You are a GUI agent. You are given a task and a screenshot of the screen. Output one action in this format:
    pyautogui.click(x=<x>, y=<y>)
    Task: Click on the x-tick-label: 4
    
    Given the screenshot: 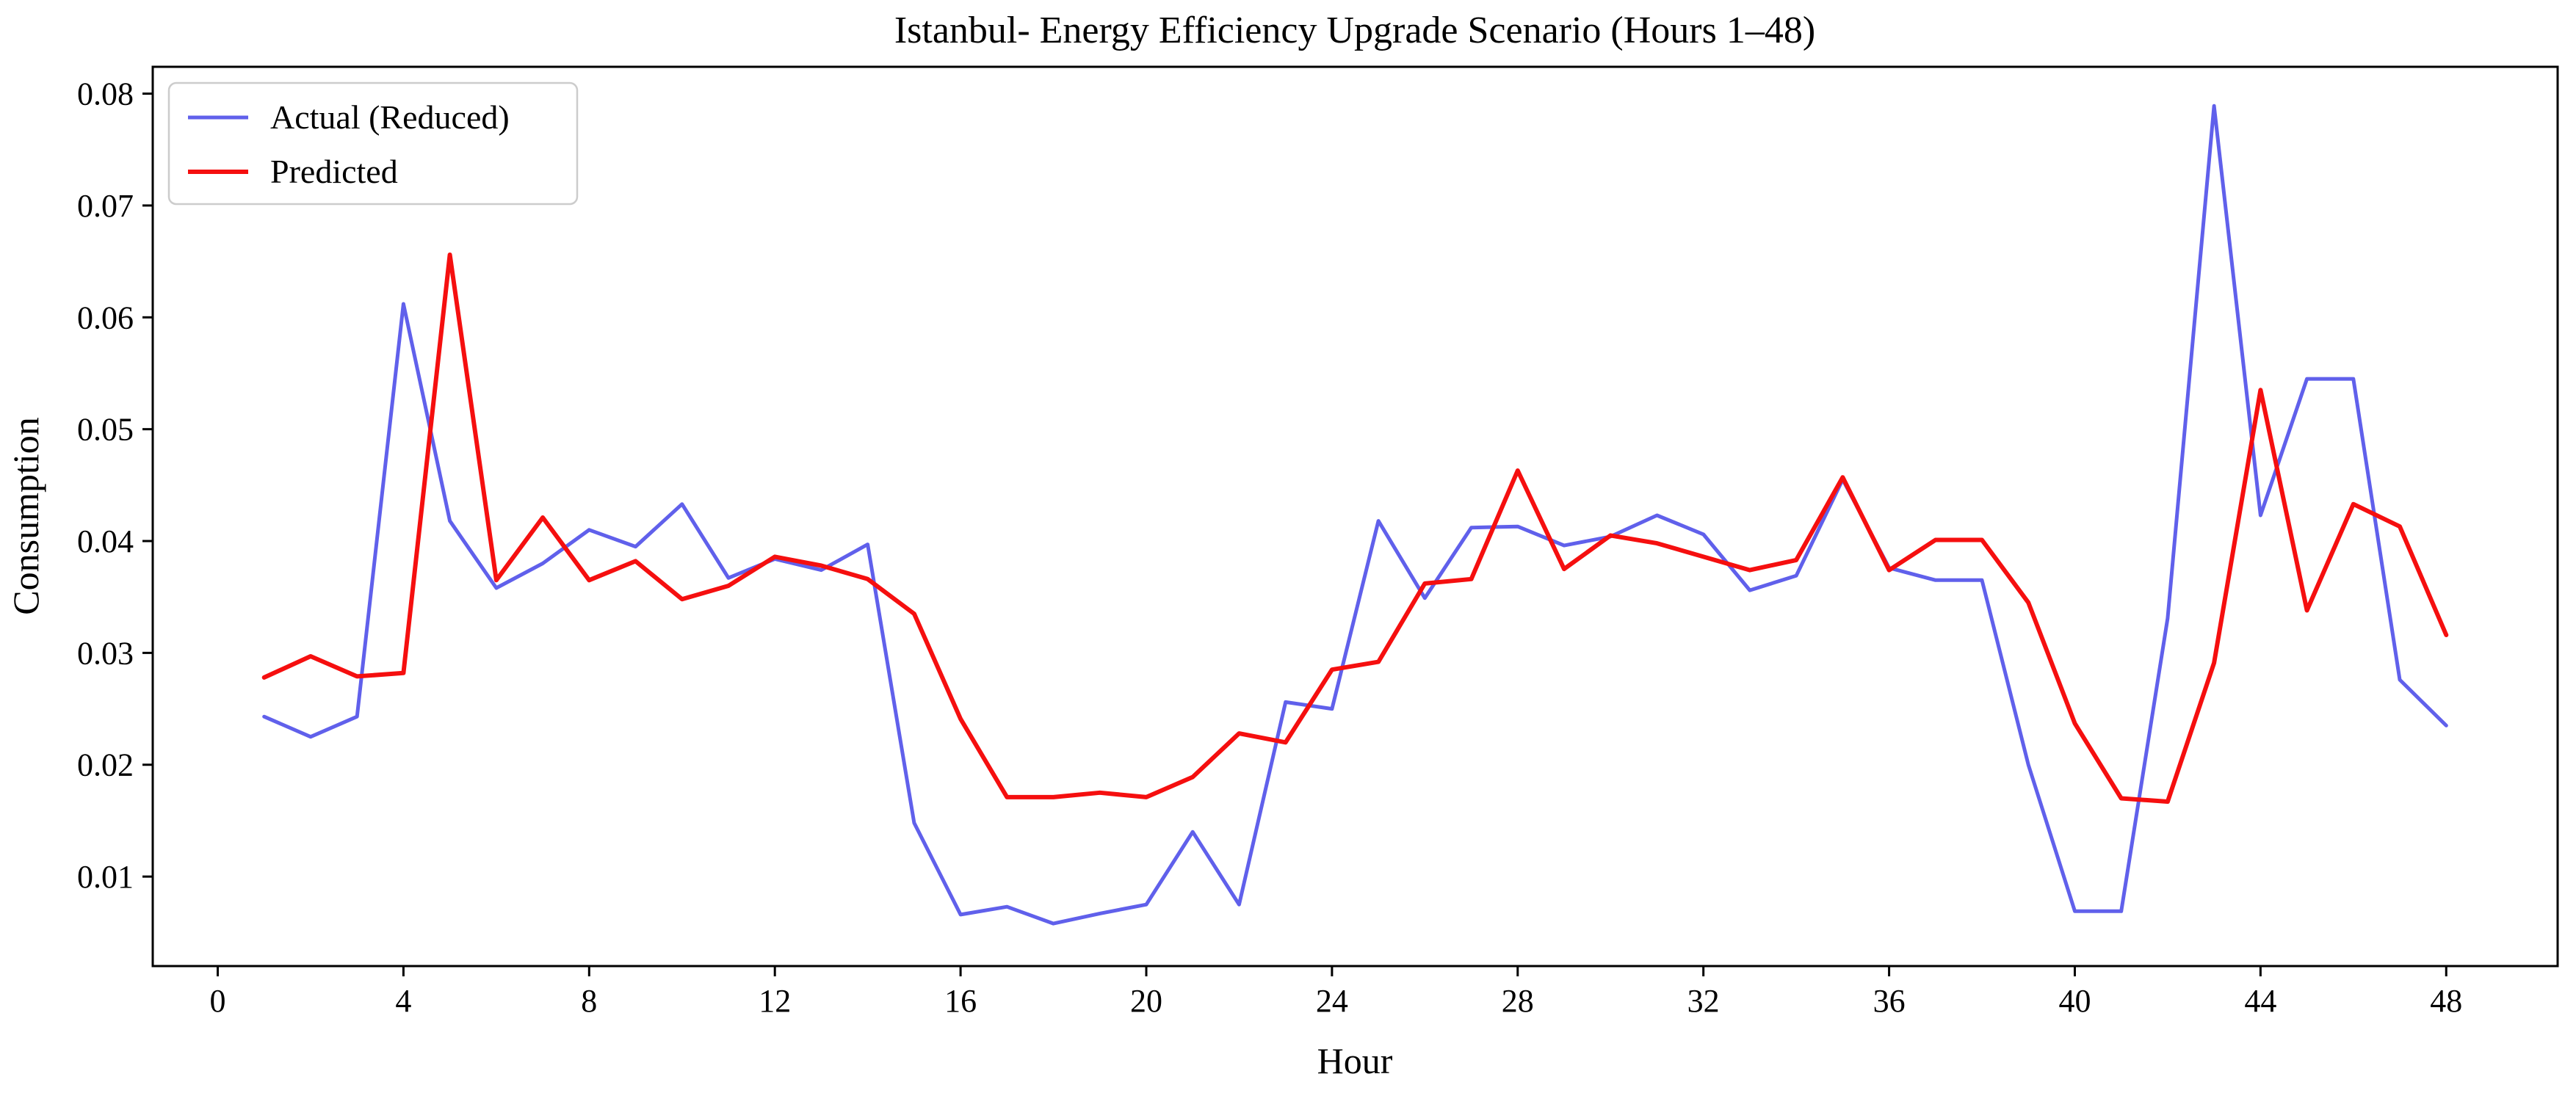 What is the action you would take?
    pyautogui.click(x=403, y=1001)
    